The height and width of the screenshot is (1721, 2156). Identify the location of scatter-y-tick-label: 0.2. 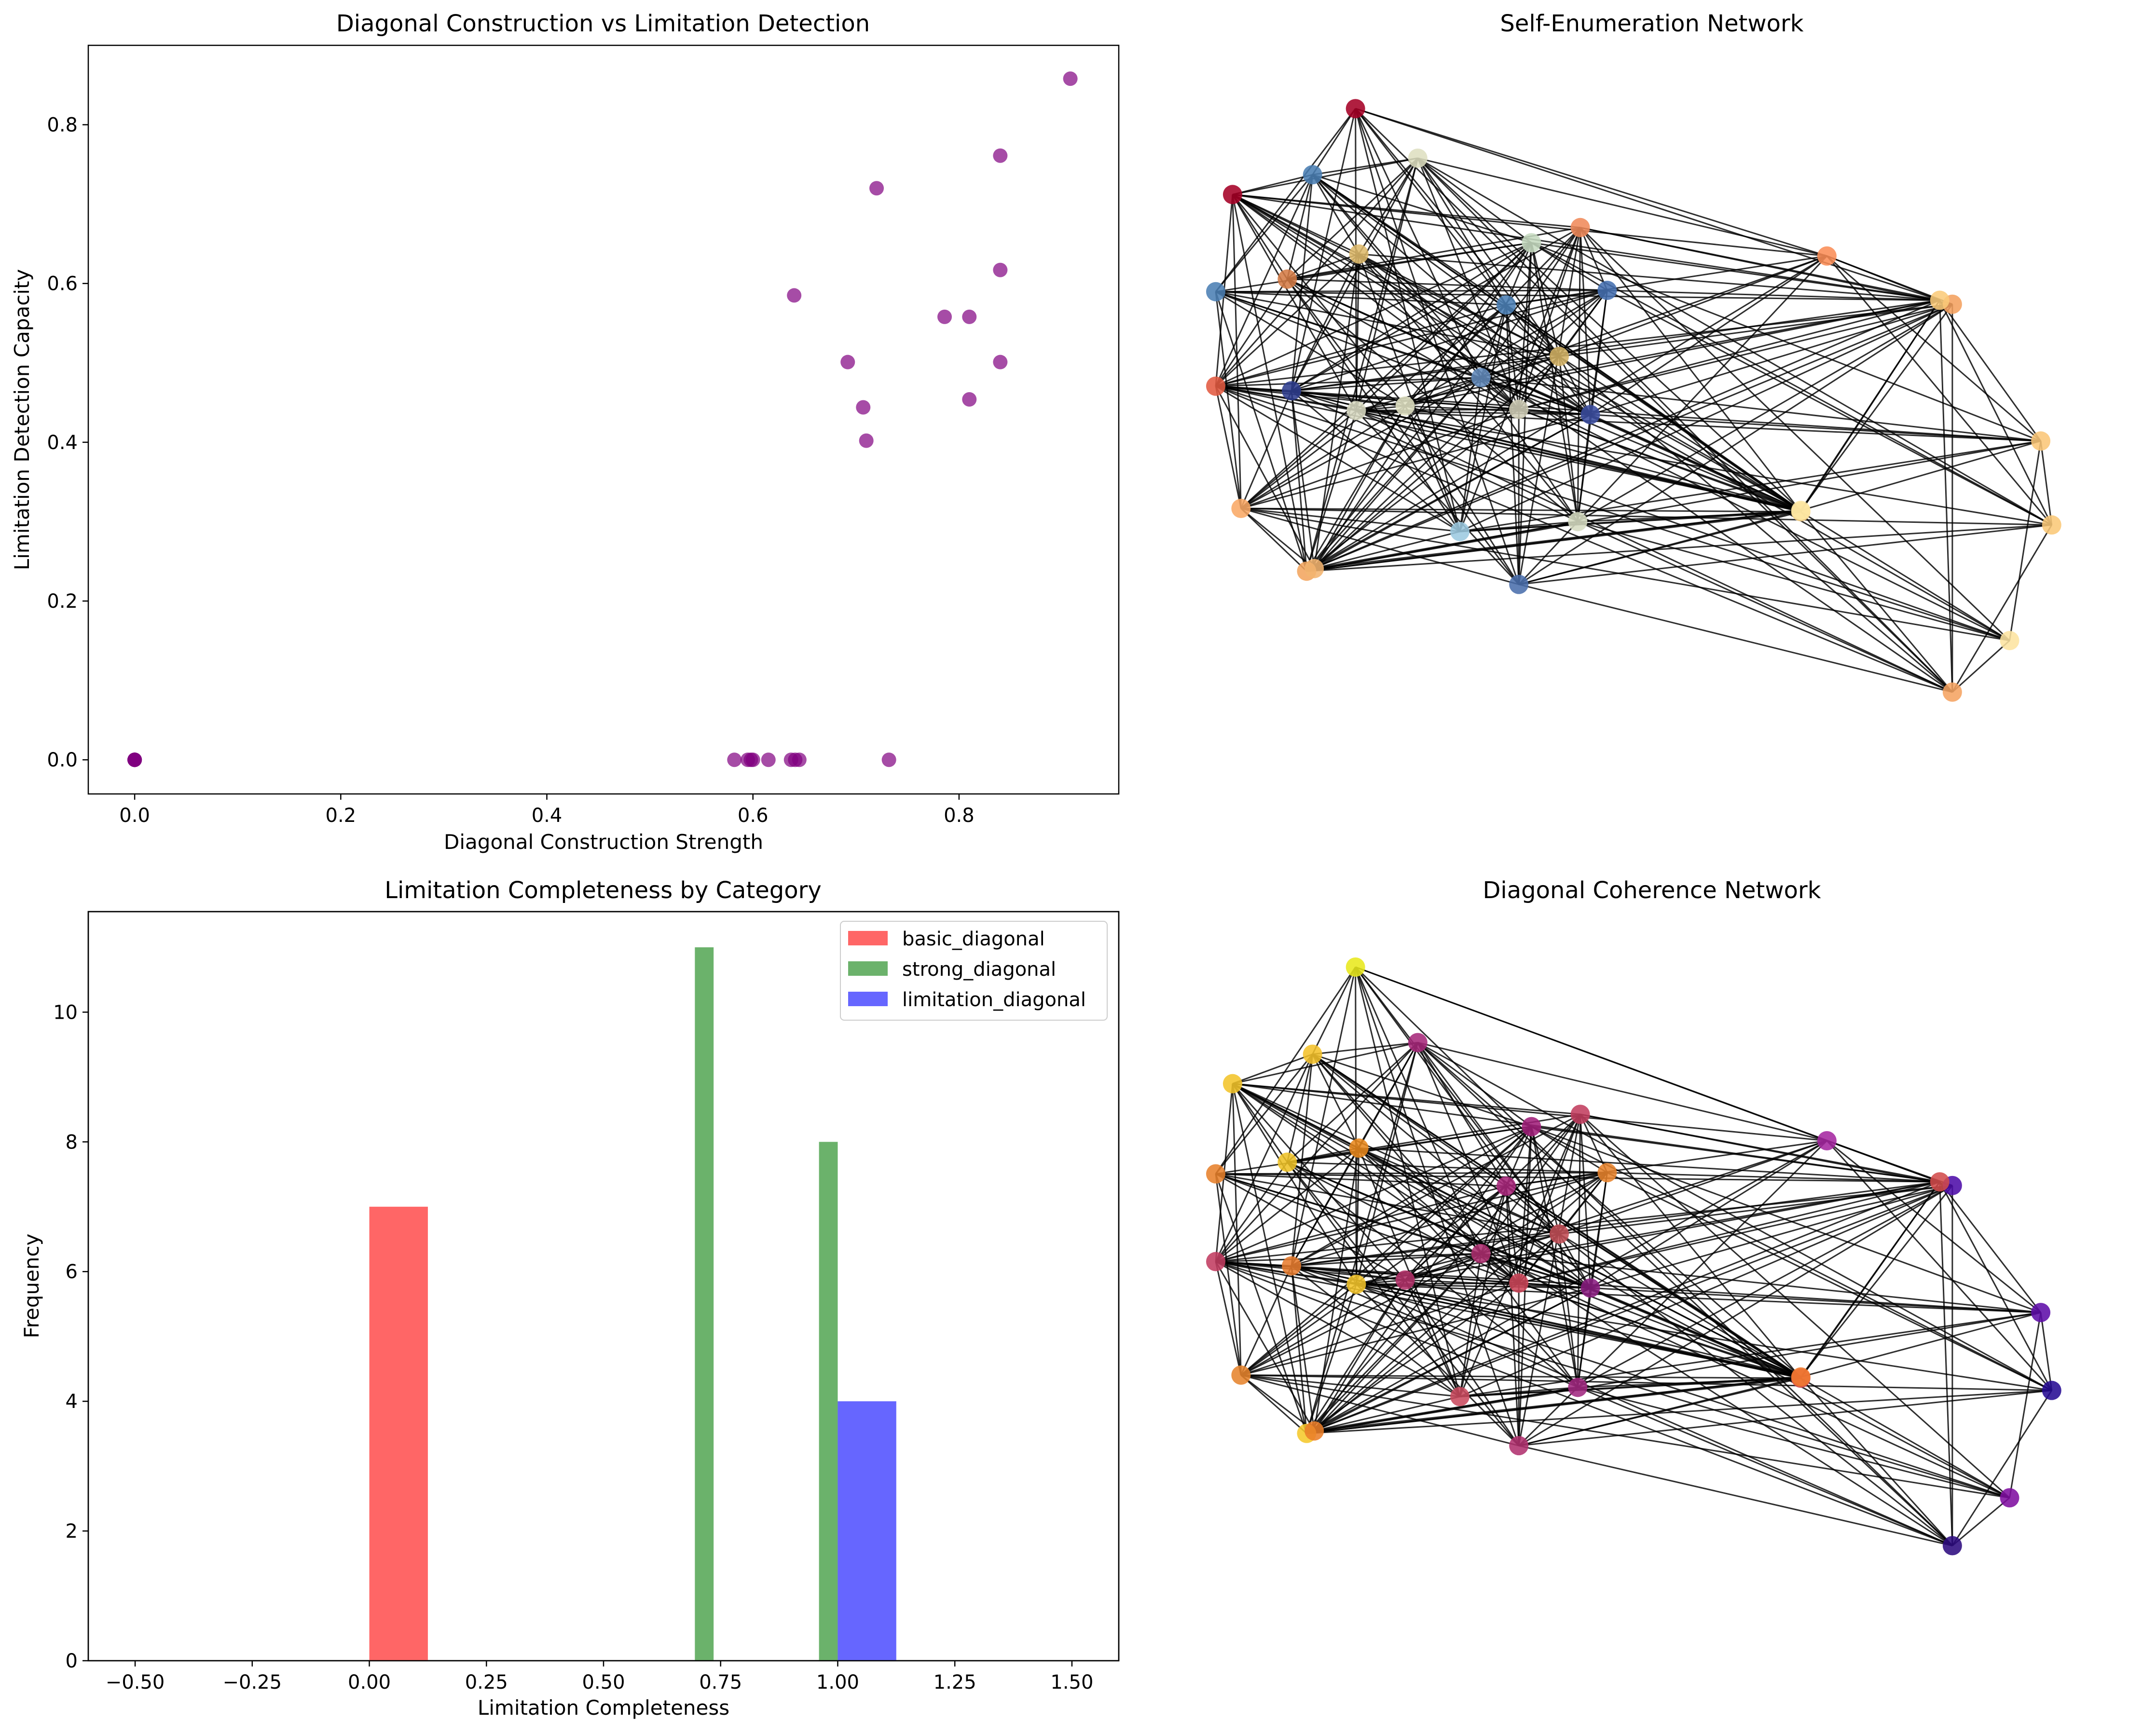
(62, 601).